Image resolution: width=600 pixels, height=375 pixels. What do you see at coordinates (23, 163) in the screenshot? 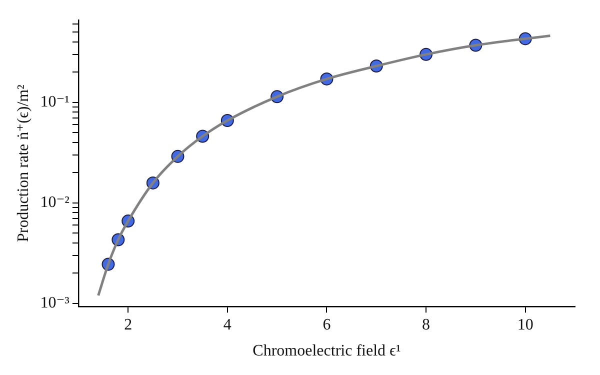
I see `y-axis-title: Production rate ṅ⁺(ϵ)/m²` at bounding box center [23, 163].